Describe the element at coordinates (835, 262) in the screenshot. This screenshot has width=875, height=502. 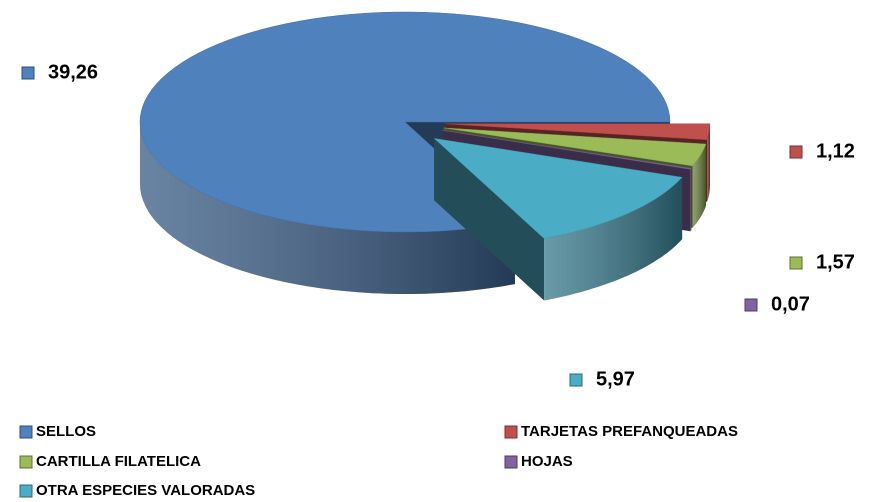
I see `data-label: 1,57` at that location.